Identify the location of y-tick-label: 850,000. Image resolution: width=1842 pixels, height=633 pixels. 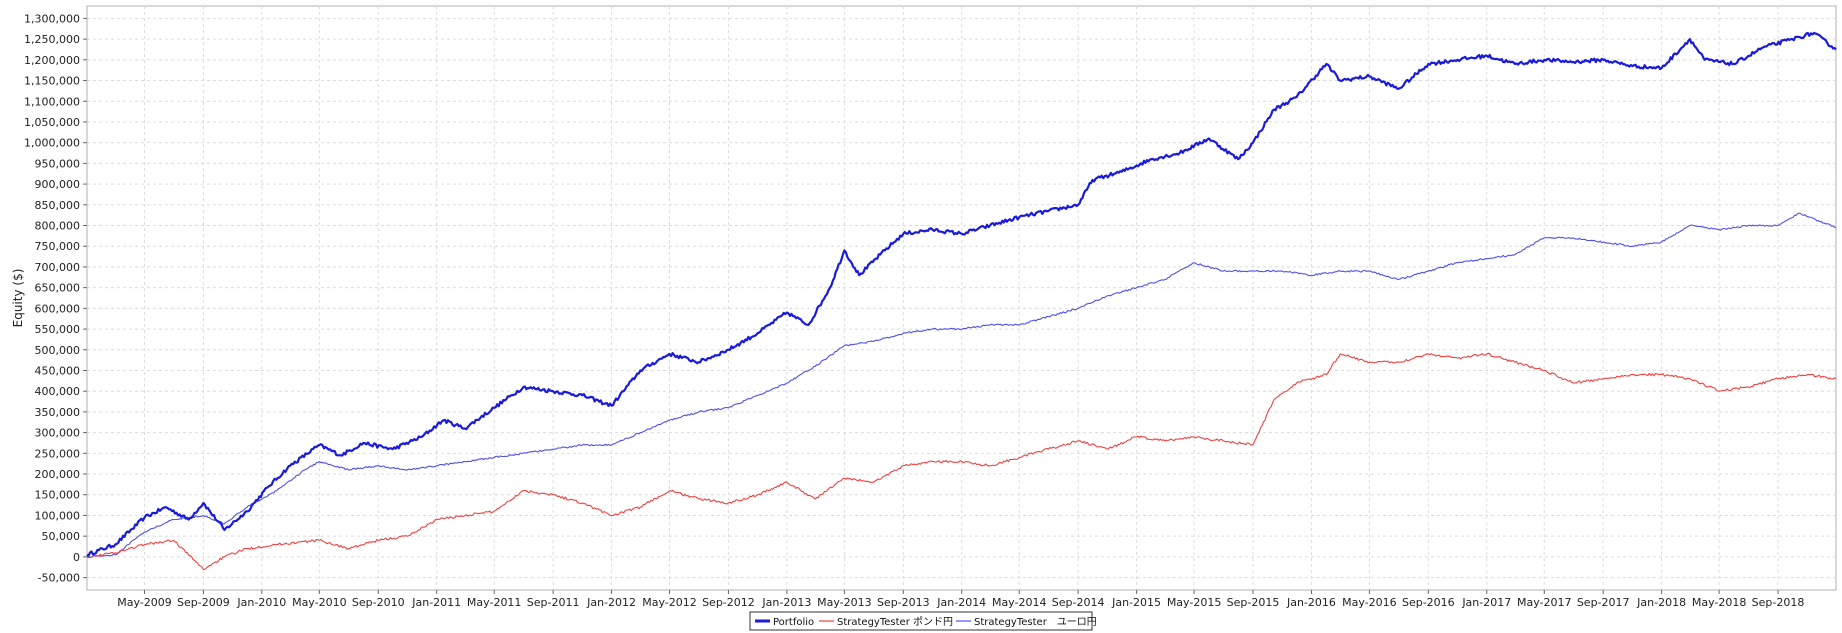
(58, 205).